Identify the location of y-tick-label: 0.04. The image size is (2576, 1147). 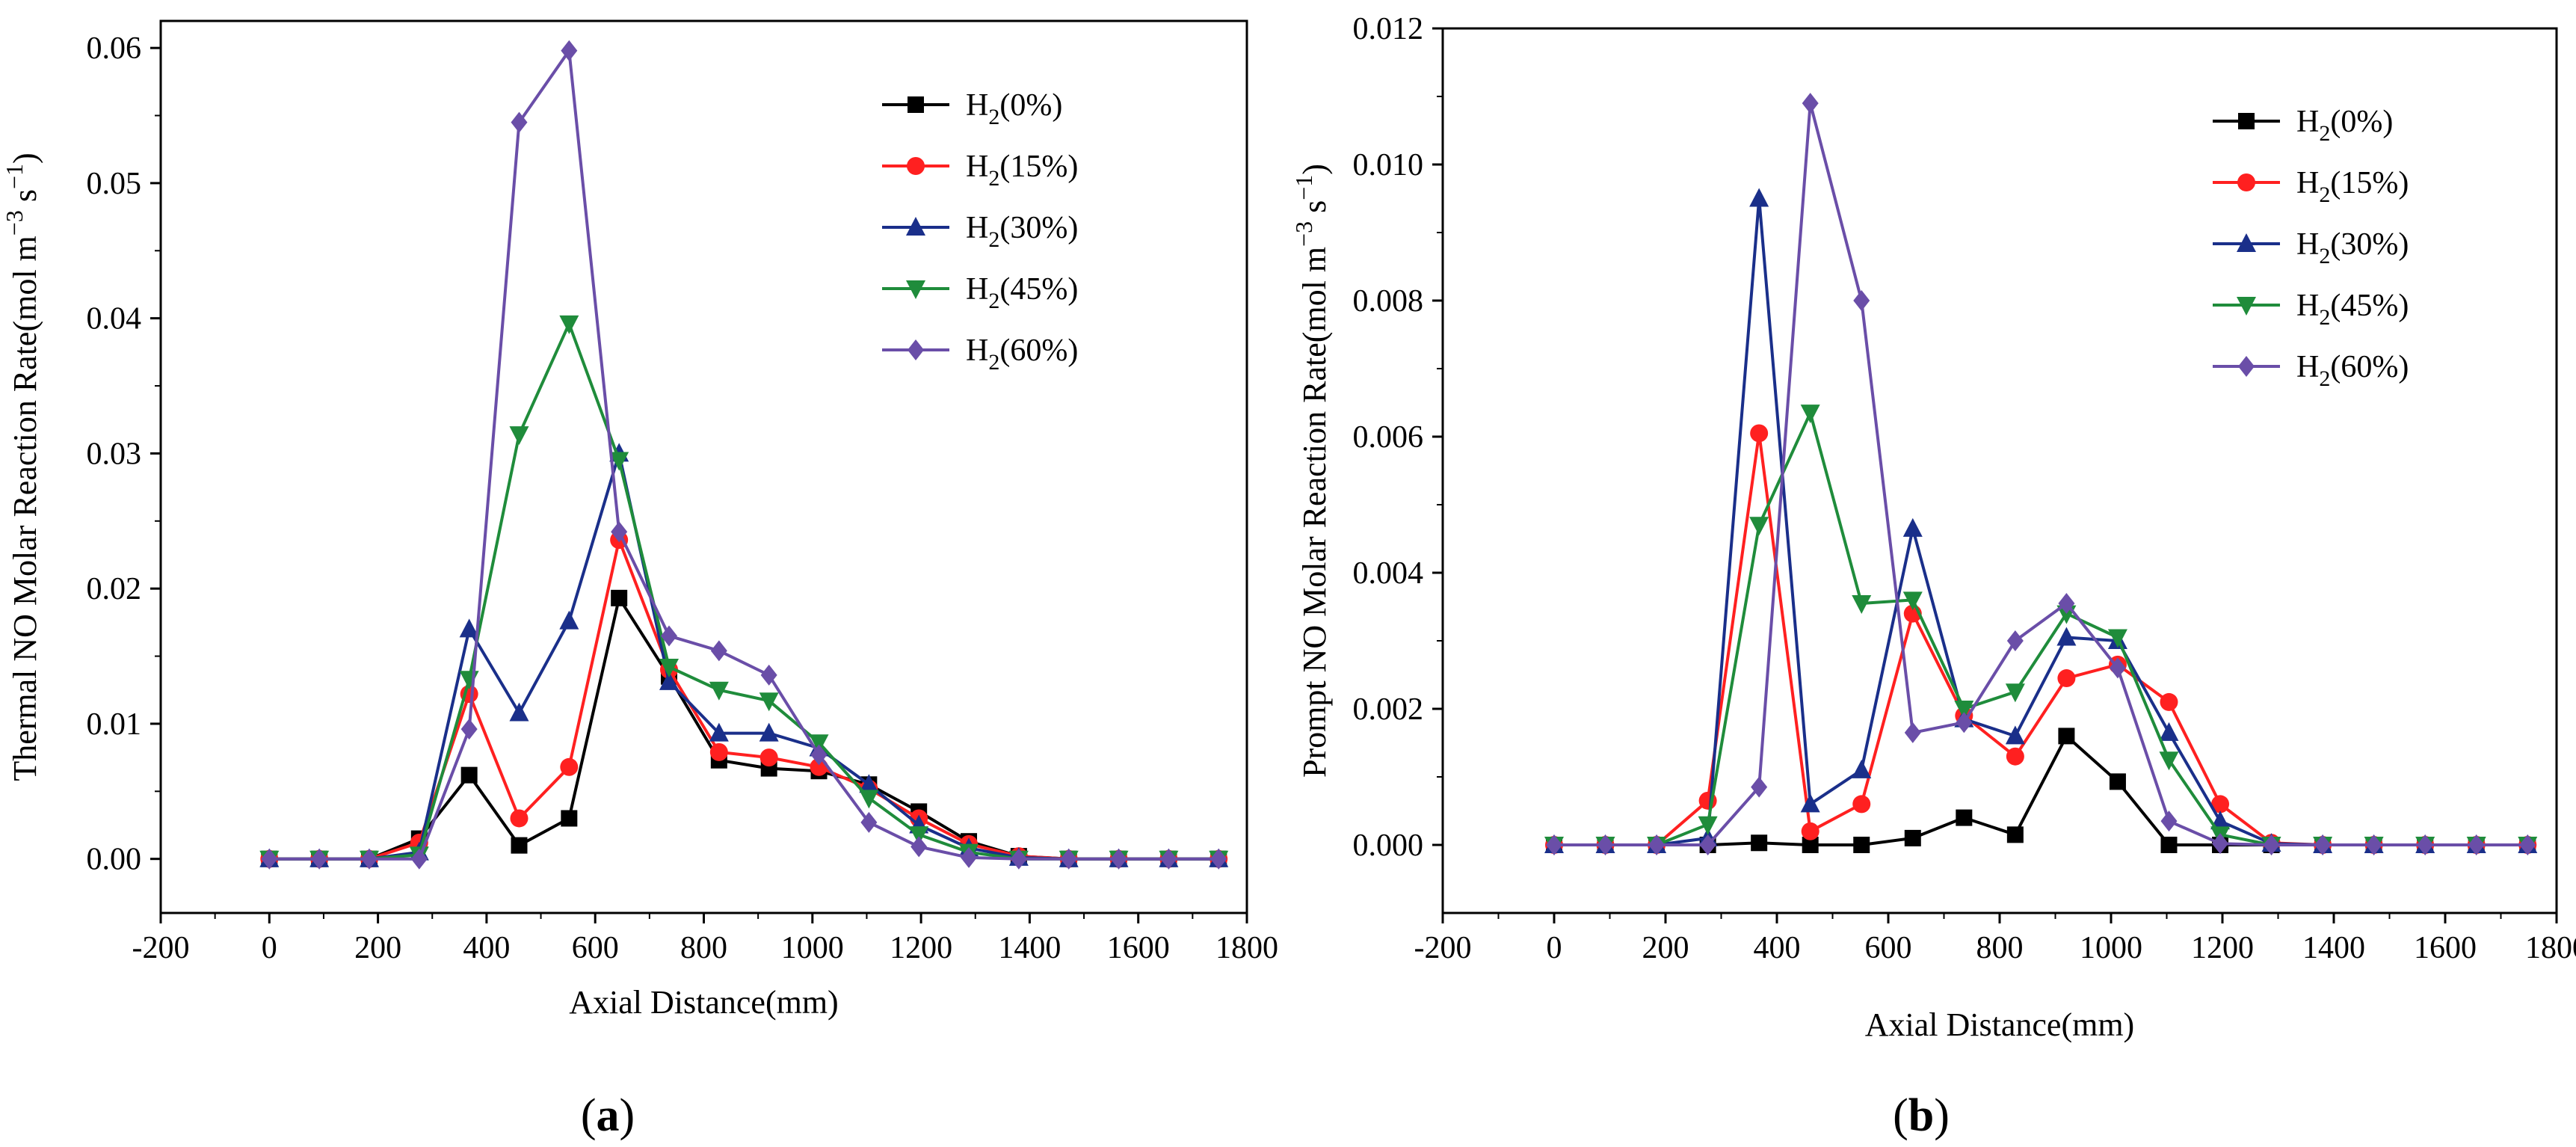
(114, 319).